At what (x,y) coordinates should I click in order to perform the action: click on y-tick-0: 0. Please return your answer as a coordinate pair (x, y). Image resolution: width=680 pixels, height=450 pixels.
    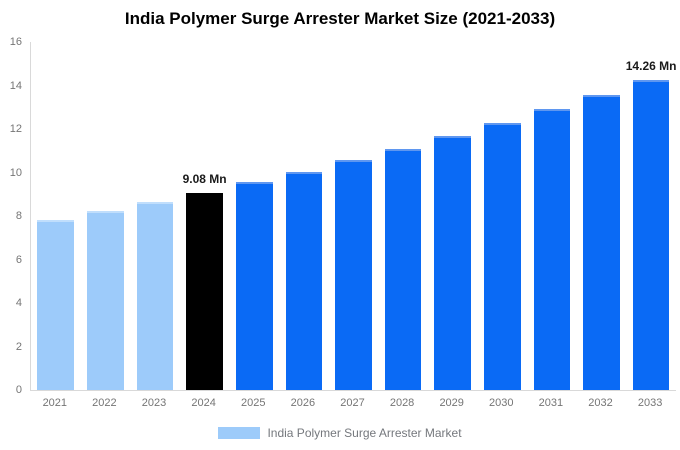
    Looking at the image, I should click on (18, 390).